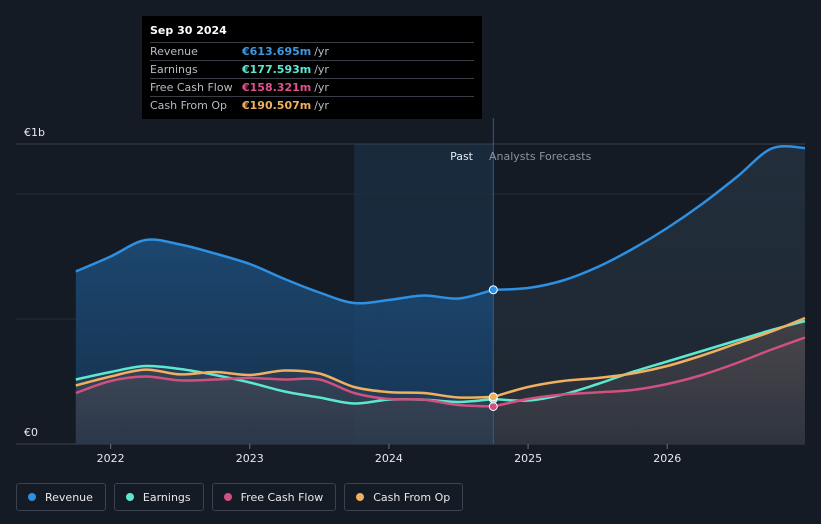  I want to click on legend-item-earnings: Earnings, so click(158, 497).